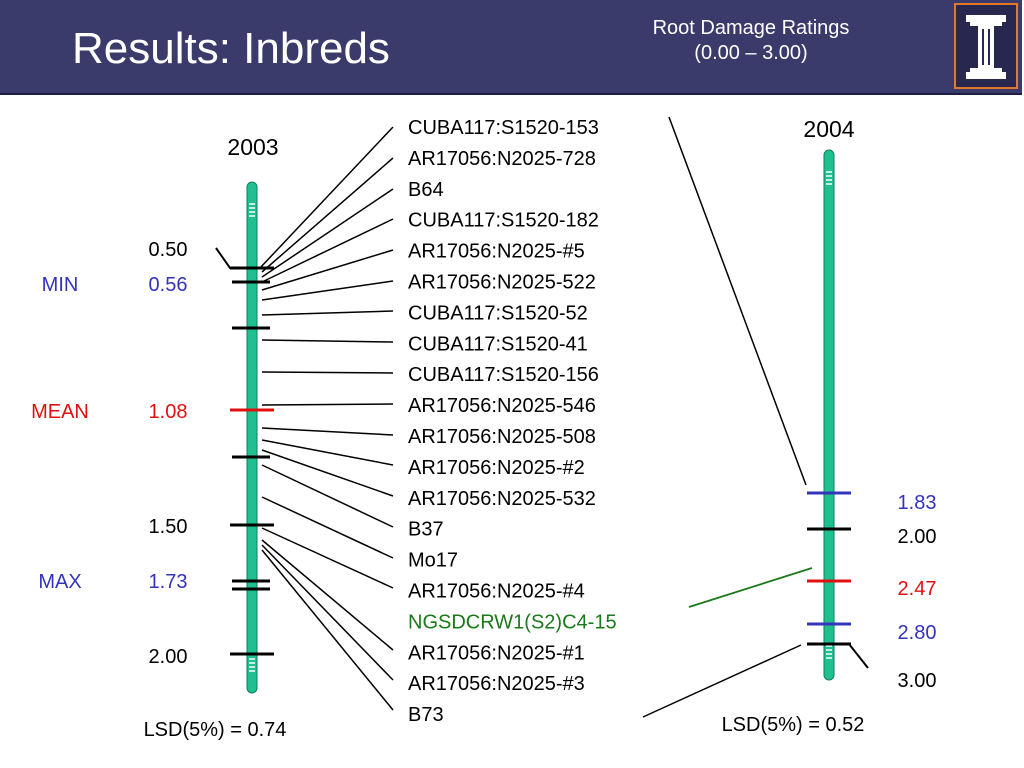 The width and height of the screenshot is (1024, 768). I want to click on entry-label: AR17056:N2025-#1, so click(496, 653).